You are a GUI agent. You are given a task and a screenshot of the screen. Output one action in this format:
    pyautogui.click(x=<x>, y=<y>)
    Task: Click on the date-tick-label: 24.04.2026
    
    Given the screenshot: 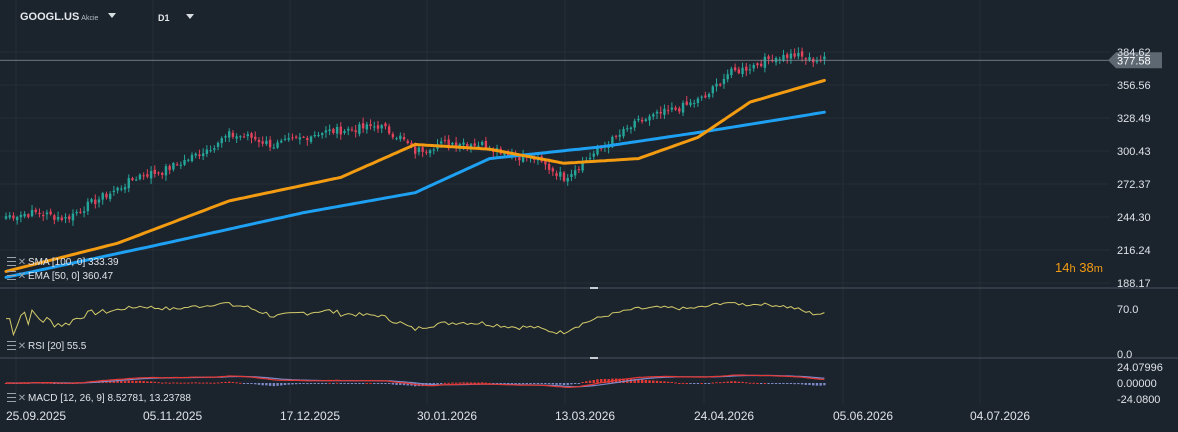 What is the action you would take?
    pyautogui.click(x=724, y=416)
    